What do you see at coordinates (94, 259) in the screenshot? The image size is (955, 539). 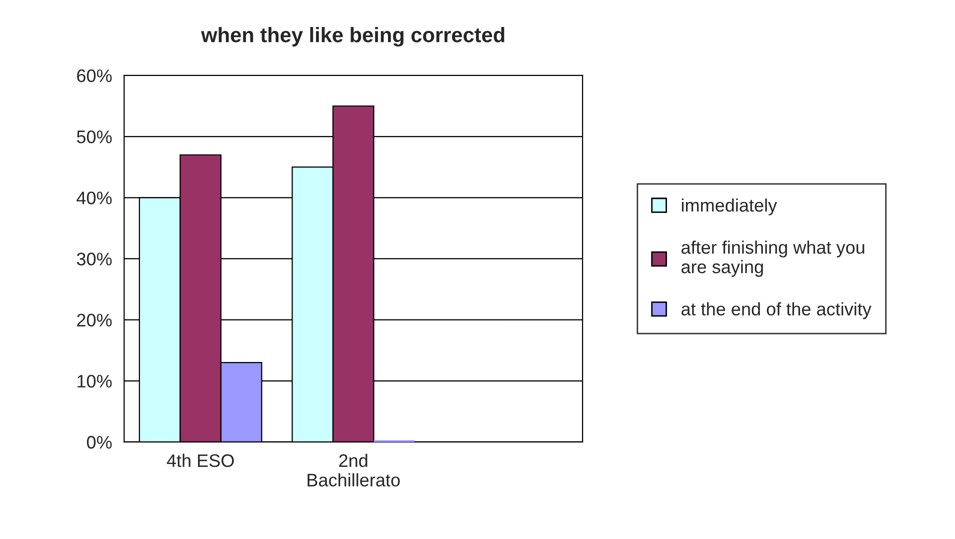 I see `y-tick-label: 30%` at bounding box center [94, 259].